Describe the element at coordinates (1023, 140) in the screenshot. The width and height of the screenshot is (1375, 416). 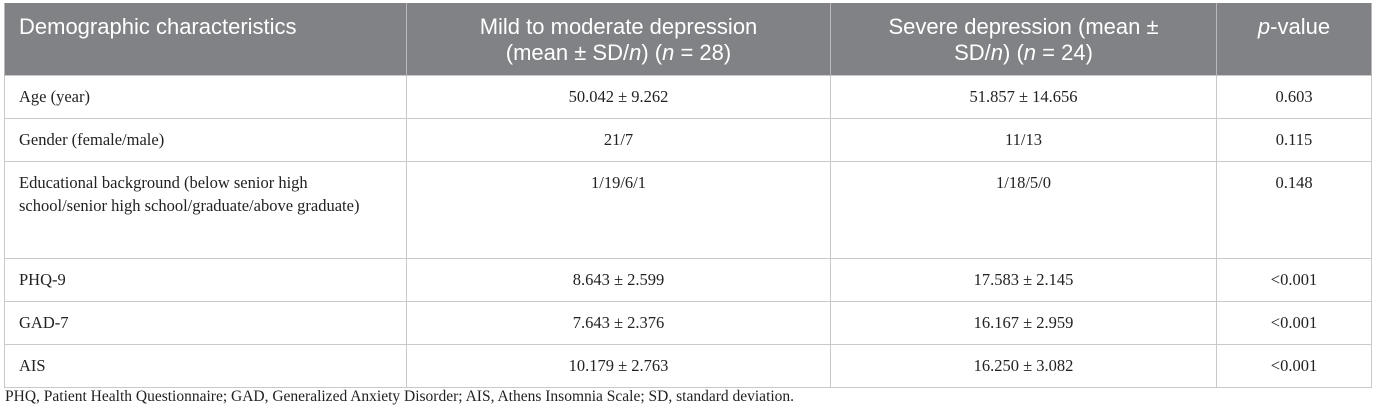
I see `severe-value: 11/13` at that location.